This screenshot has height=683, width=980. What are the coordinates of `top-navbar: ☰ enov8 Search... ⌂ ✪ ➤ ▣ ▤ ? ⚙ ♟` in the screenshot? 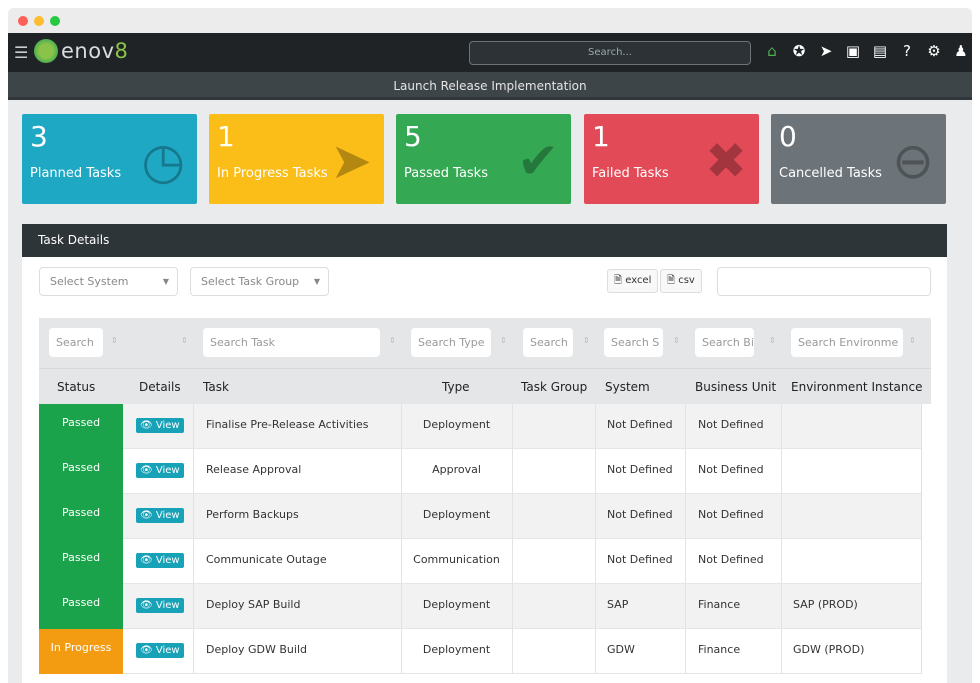 It's located at (490, 52).